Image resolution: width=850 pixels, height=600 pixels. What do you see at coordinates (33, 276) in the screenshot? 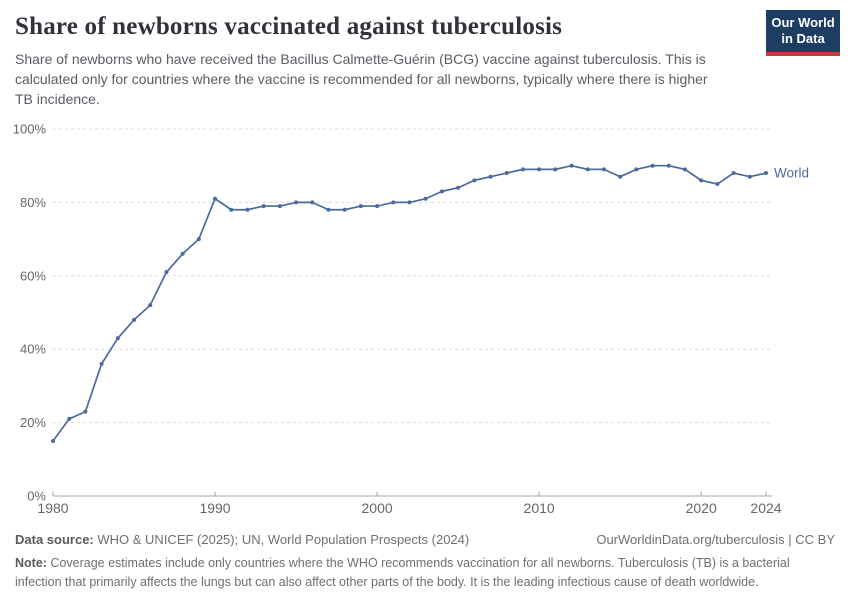
I see `y-axis-tick-label: 60%` at bounding box center [33, 276].